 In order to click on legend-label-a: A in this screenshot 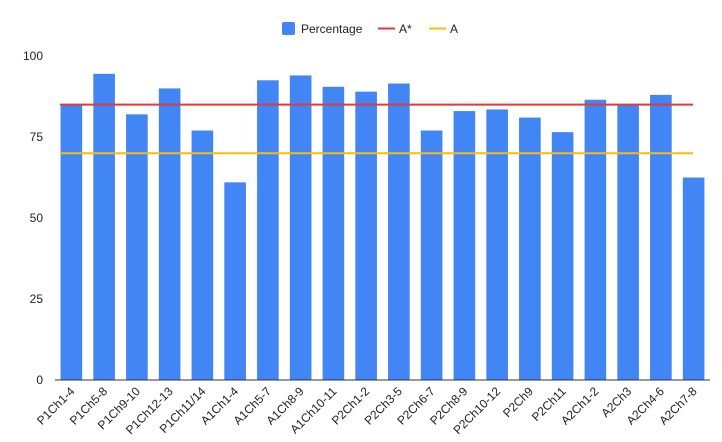, I will do `click(454, 29)`.